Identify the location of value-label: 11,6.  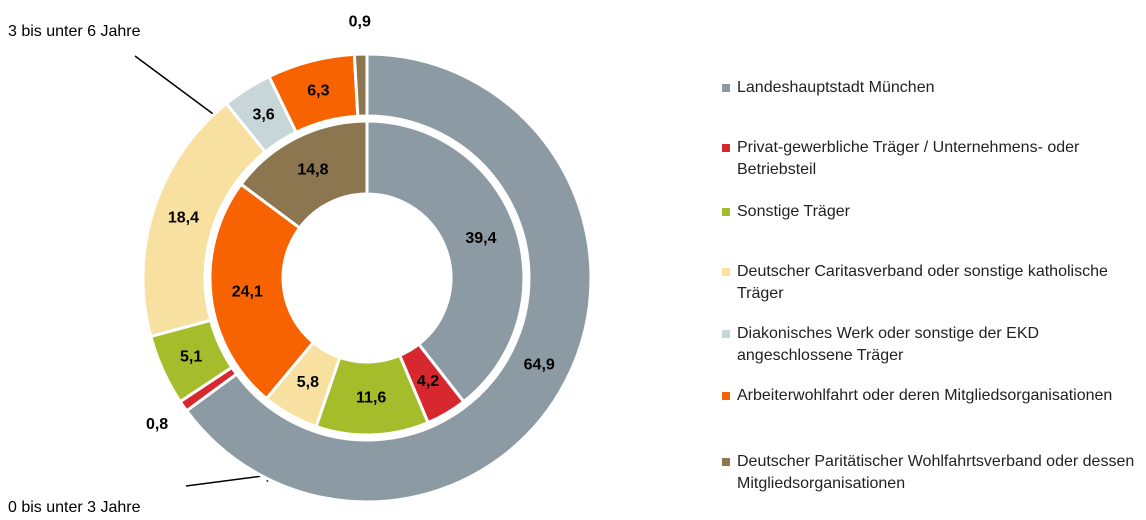
(371, 398).